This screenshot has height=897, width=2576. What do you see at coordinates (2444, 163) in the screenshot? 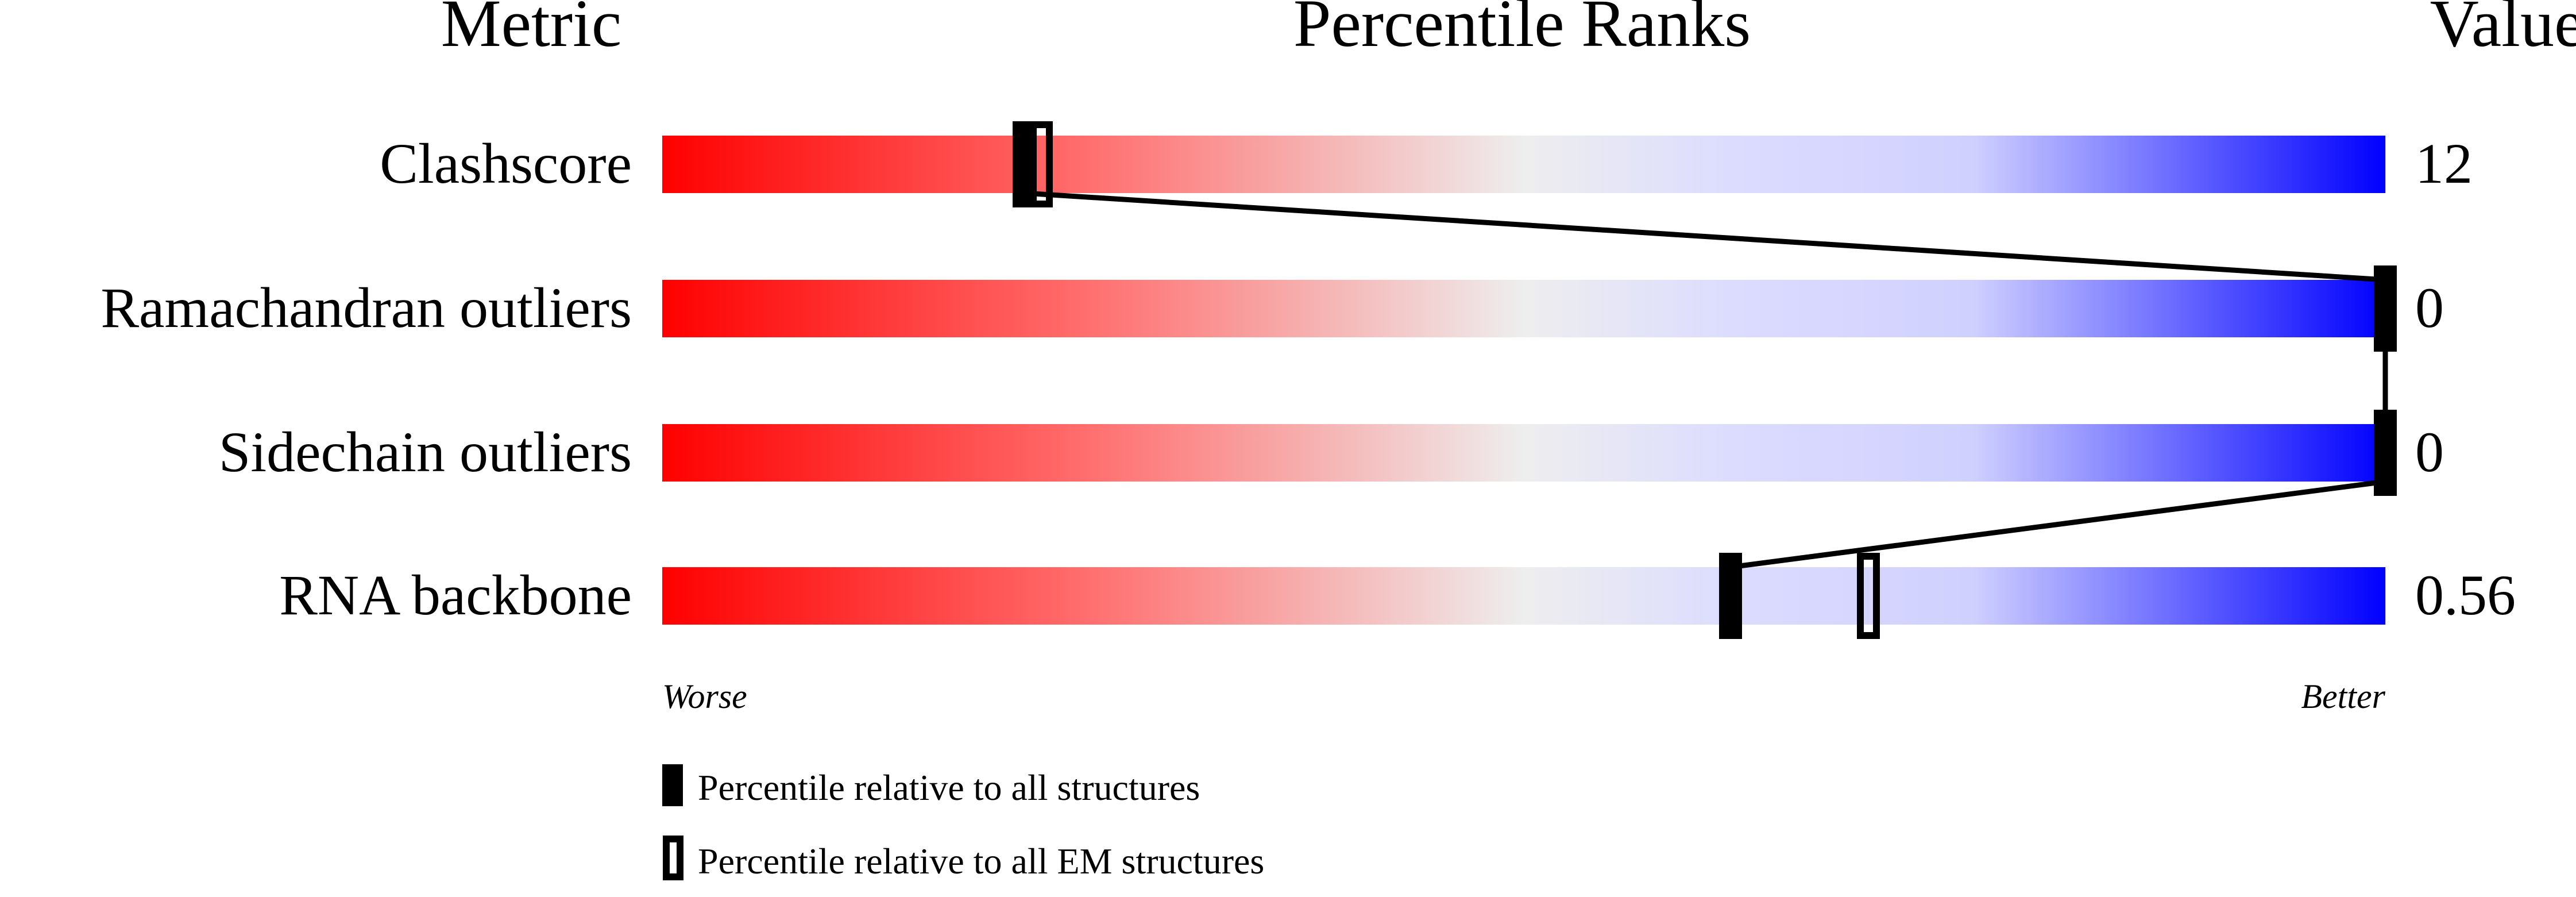
I see `metric-value: 12` at bounding box center [2444, 163].